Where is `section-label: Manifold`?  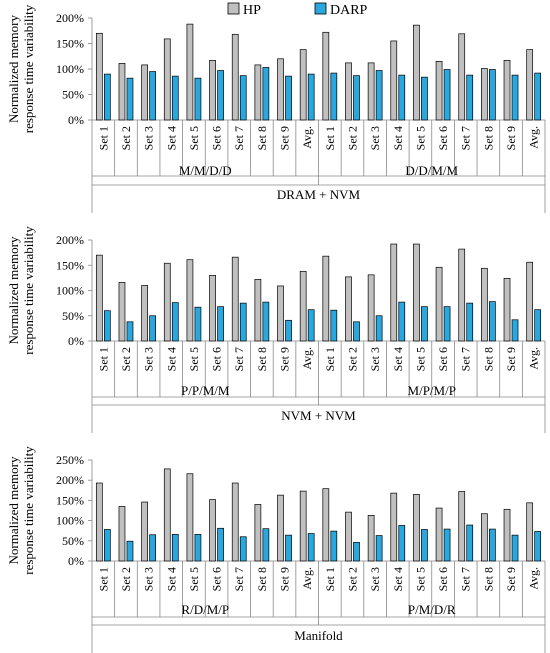
section-label: Manifold is located at coordinates (318, 635).